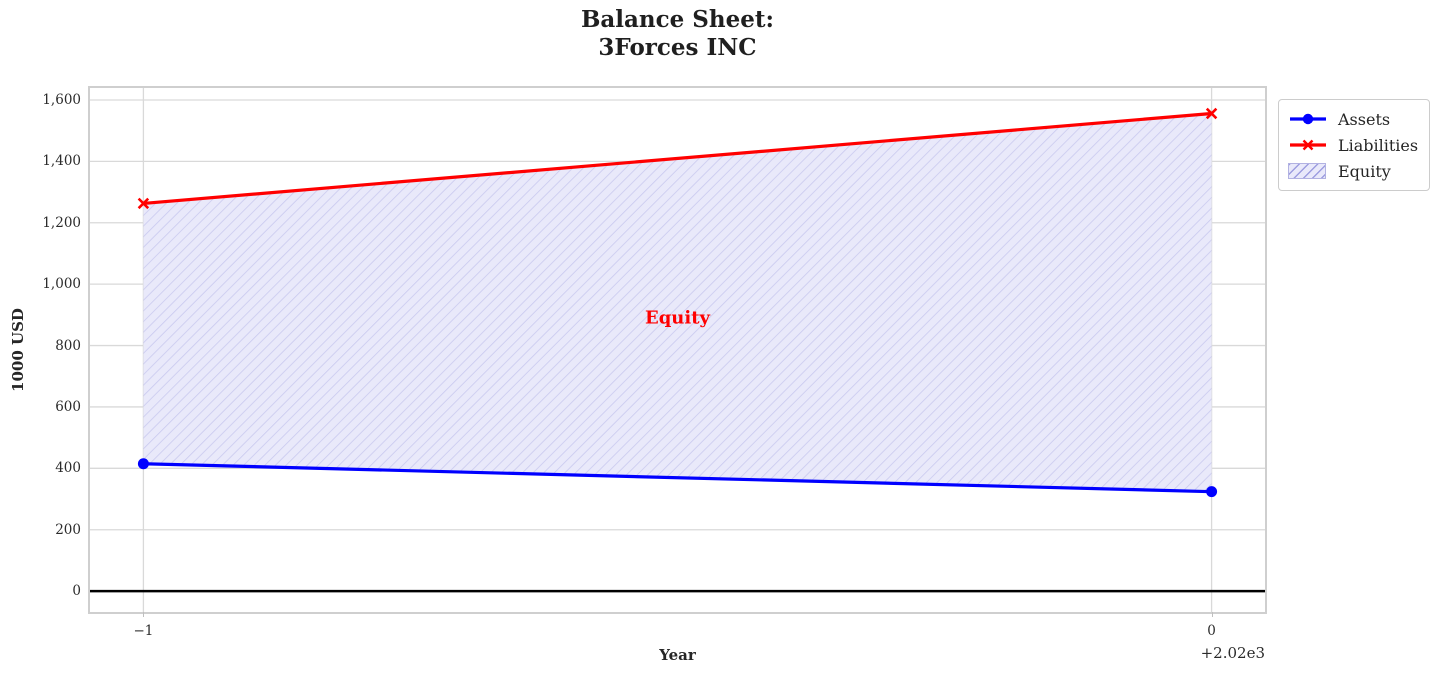  What do you see at coordinates (61, 222) in the screenshot?
I see `ytick-label: 1,200` at bounding box center [61, 222].